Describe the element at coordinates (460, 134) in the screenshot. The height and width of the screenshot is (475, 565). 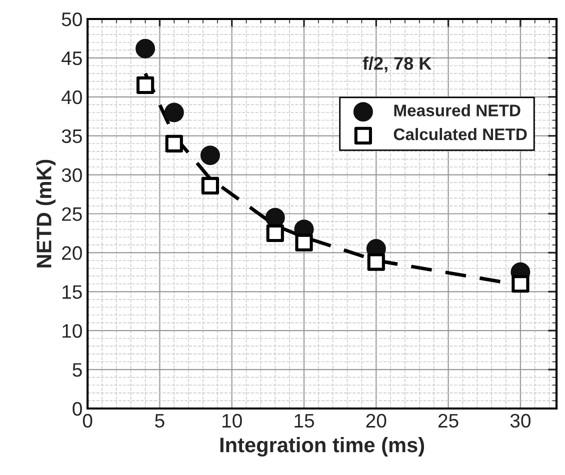
I see `legend-label: Calculated NETD` at that location.